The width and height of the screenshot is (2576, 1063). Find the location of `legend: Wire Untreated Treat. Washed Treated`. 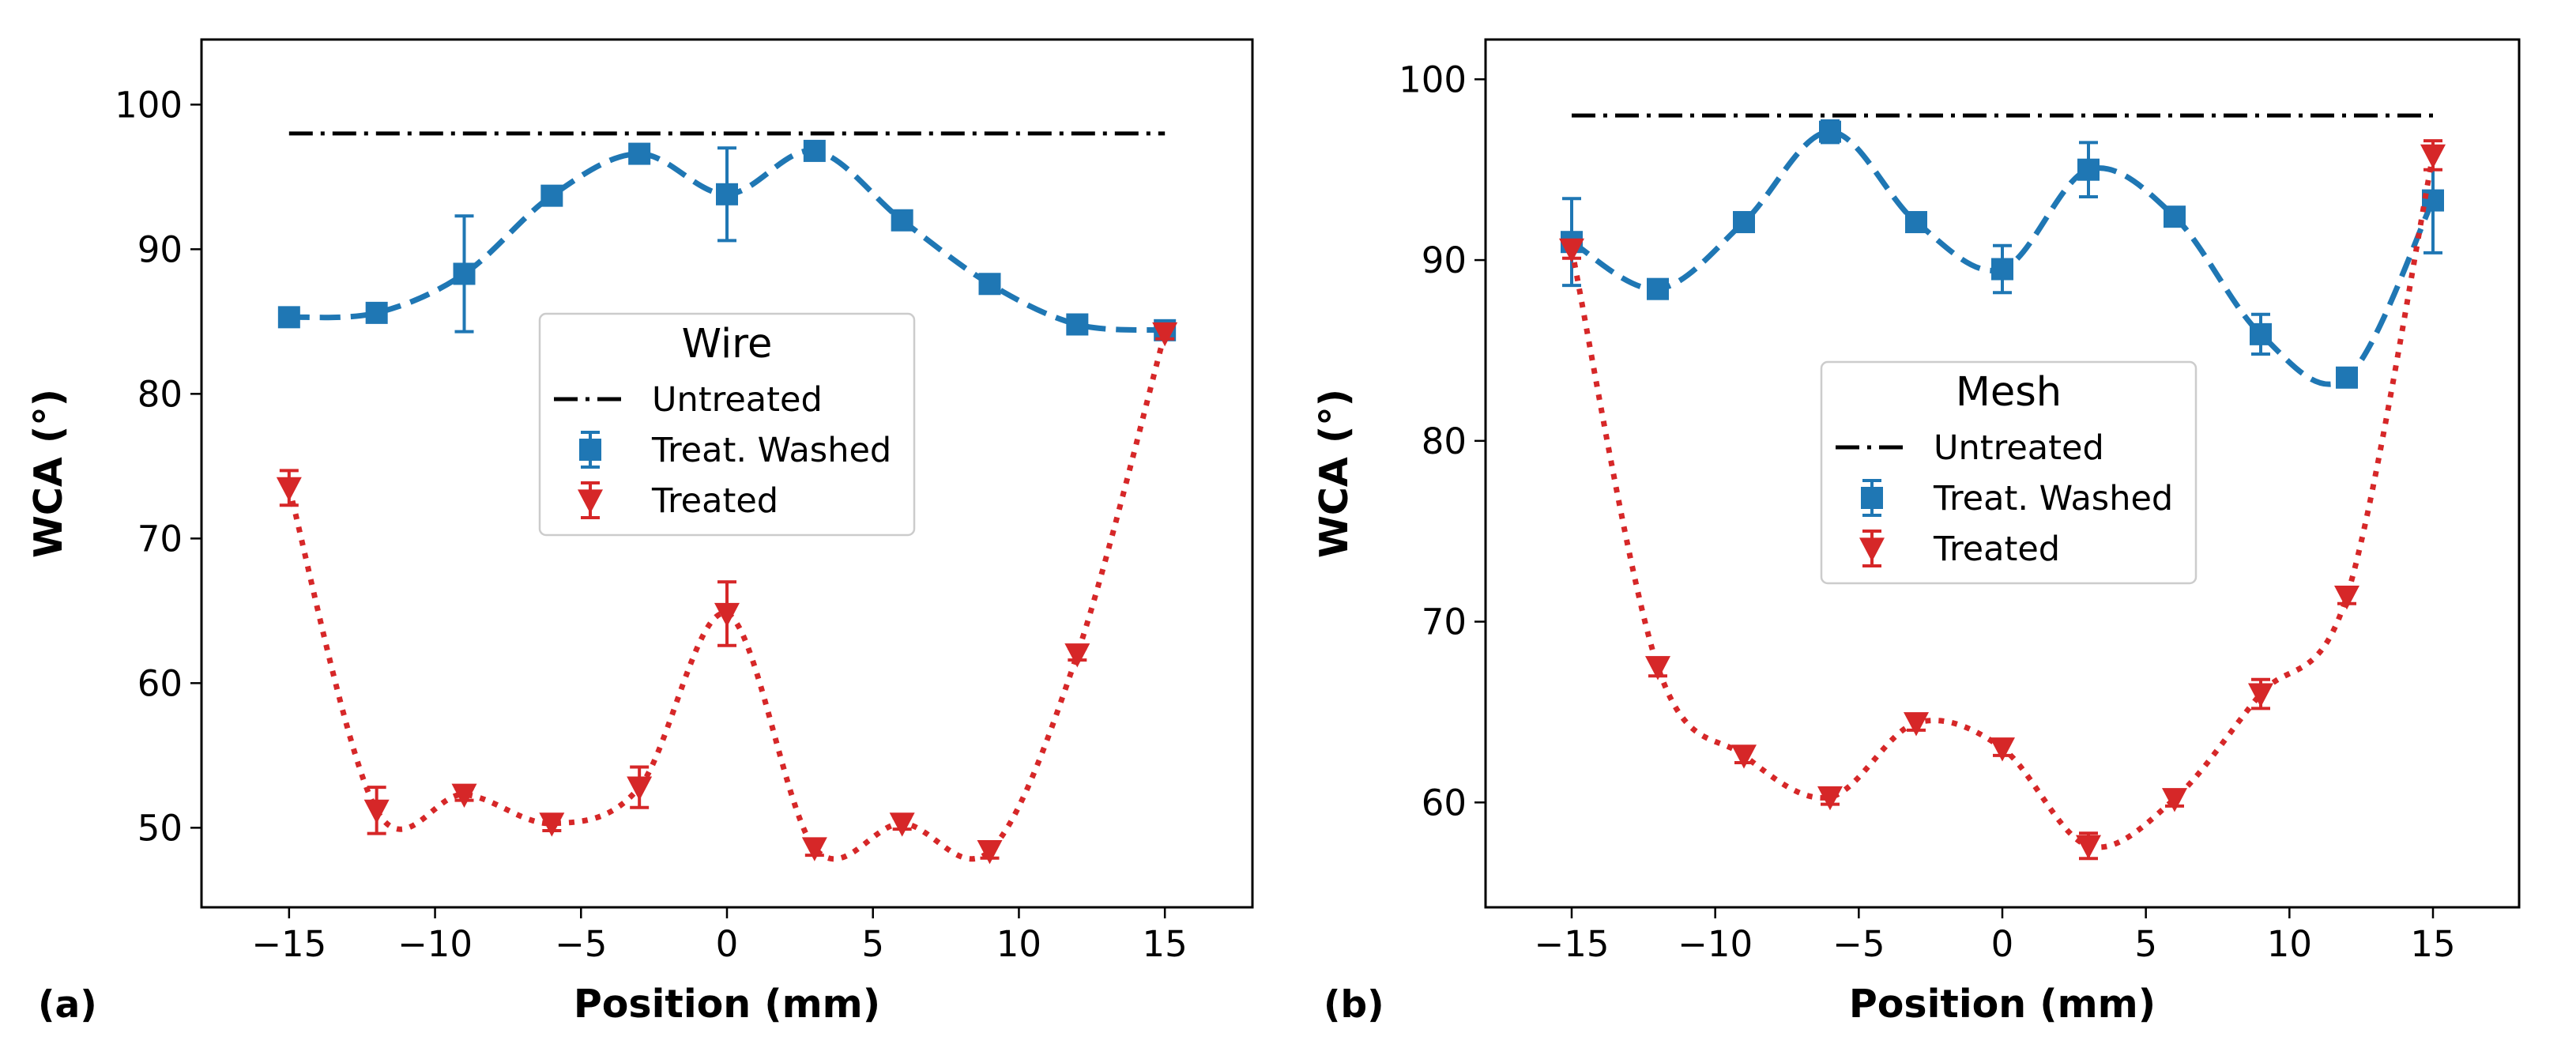

legend: Wire Untreated Treat. Washed Treated is located at coordinates (727, 424).